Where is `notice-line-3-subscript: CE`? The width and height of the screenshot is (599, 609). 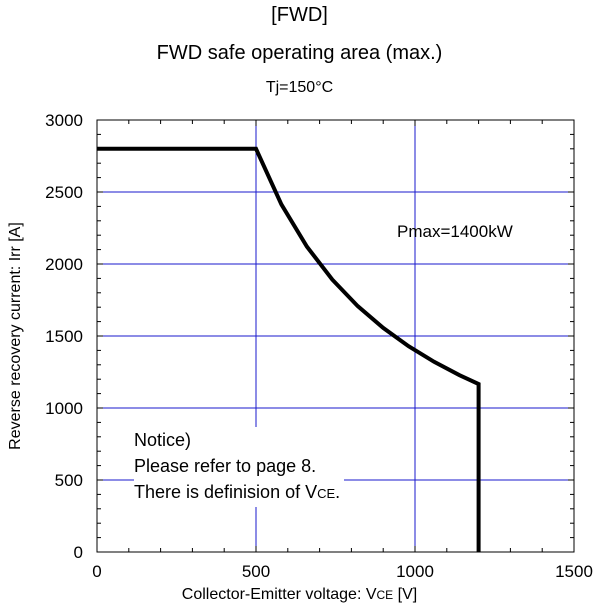
notice-line-3-subscript: CE is located at coordinates (326, 493).